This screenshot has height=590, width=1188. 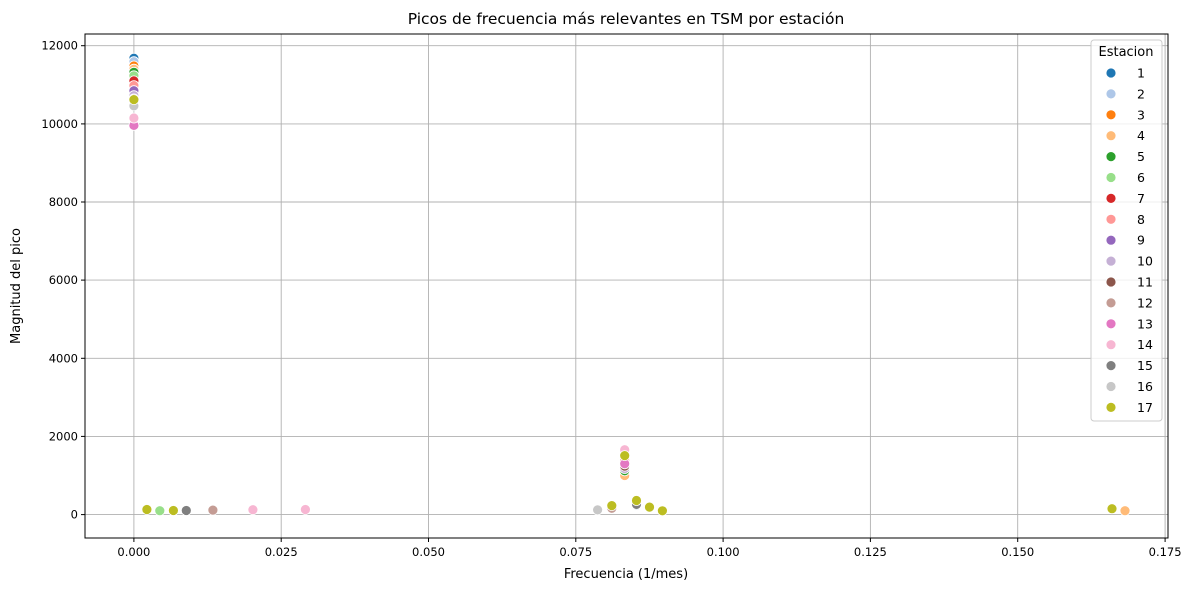 What do you see at coordinates (1125, 52) in the screenshot?
I see `legend-title: Estacion` at bounding box center [1125, 52].